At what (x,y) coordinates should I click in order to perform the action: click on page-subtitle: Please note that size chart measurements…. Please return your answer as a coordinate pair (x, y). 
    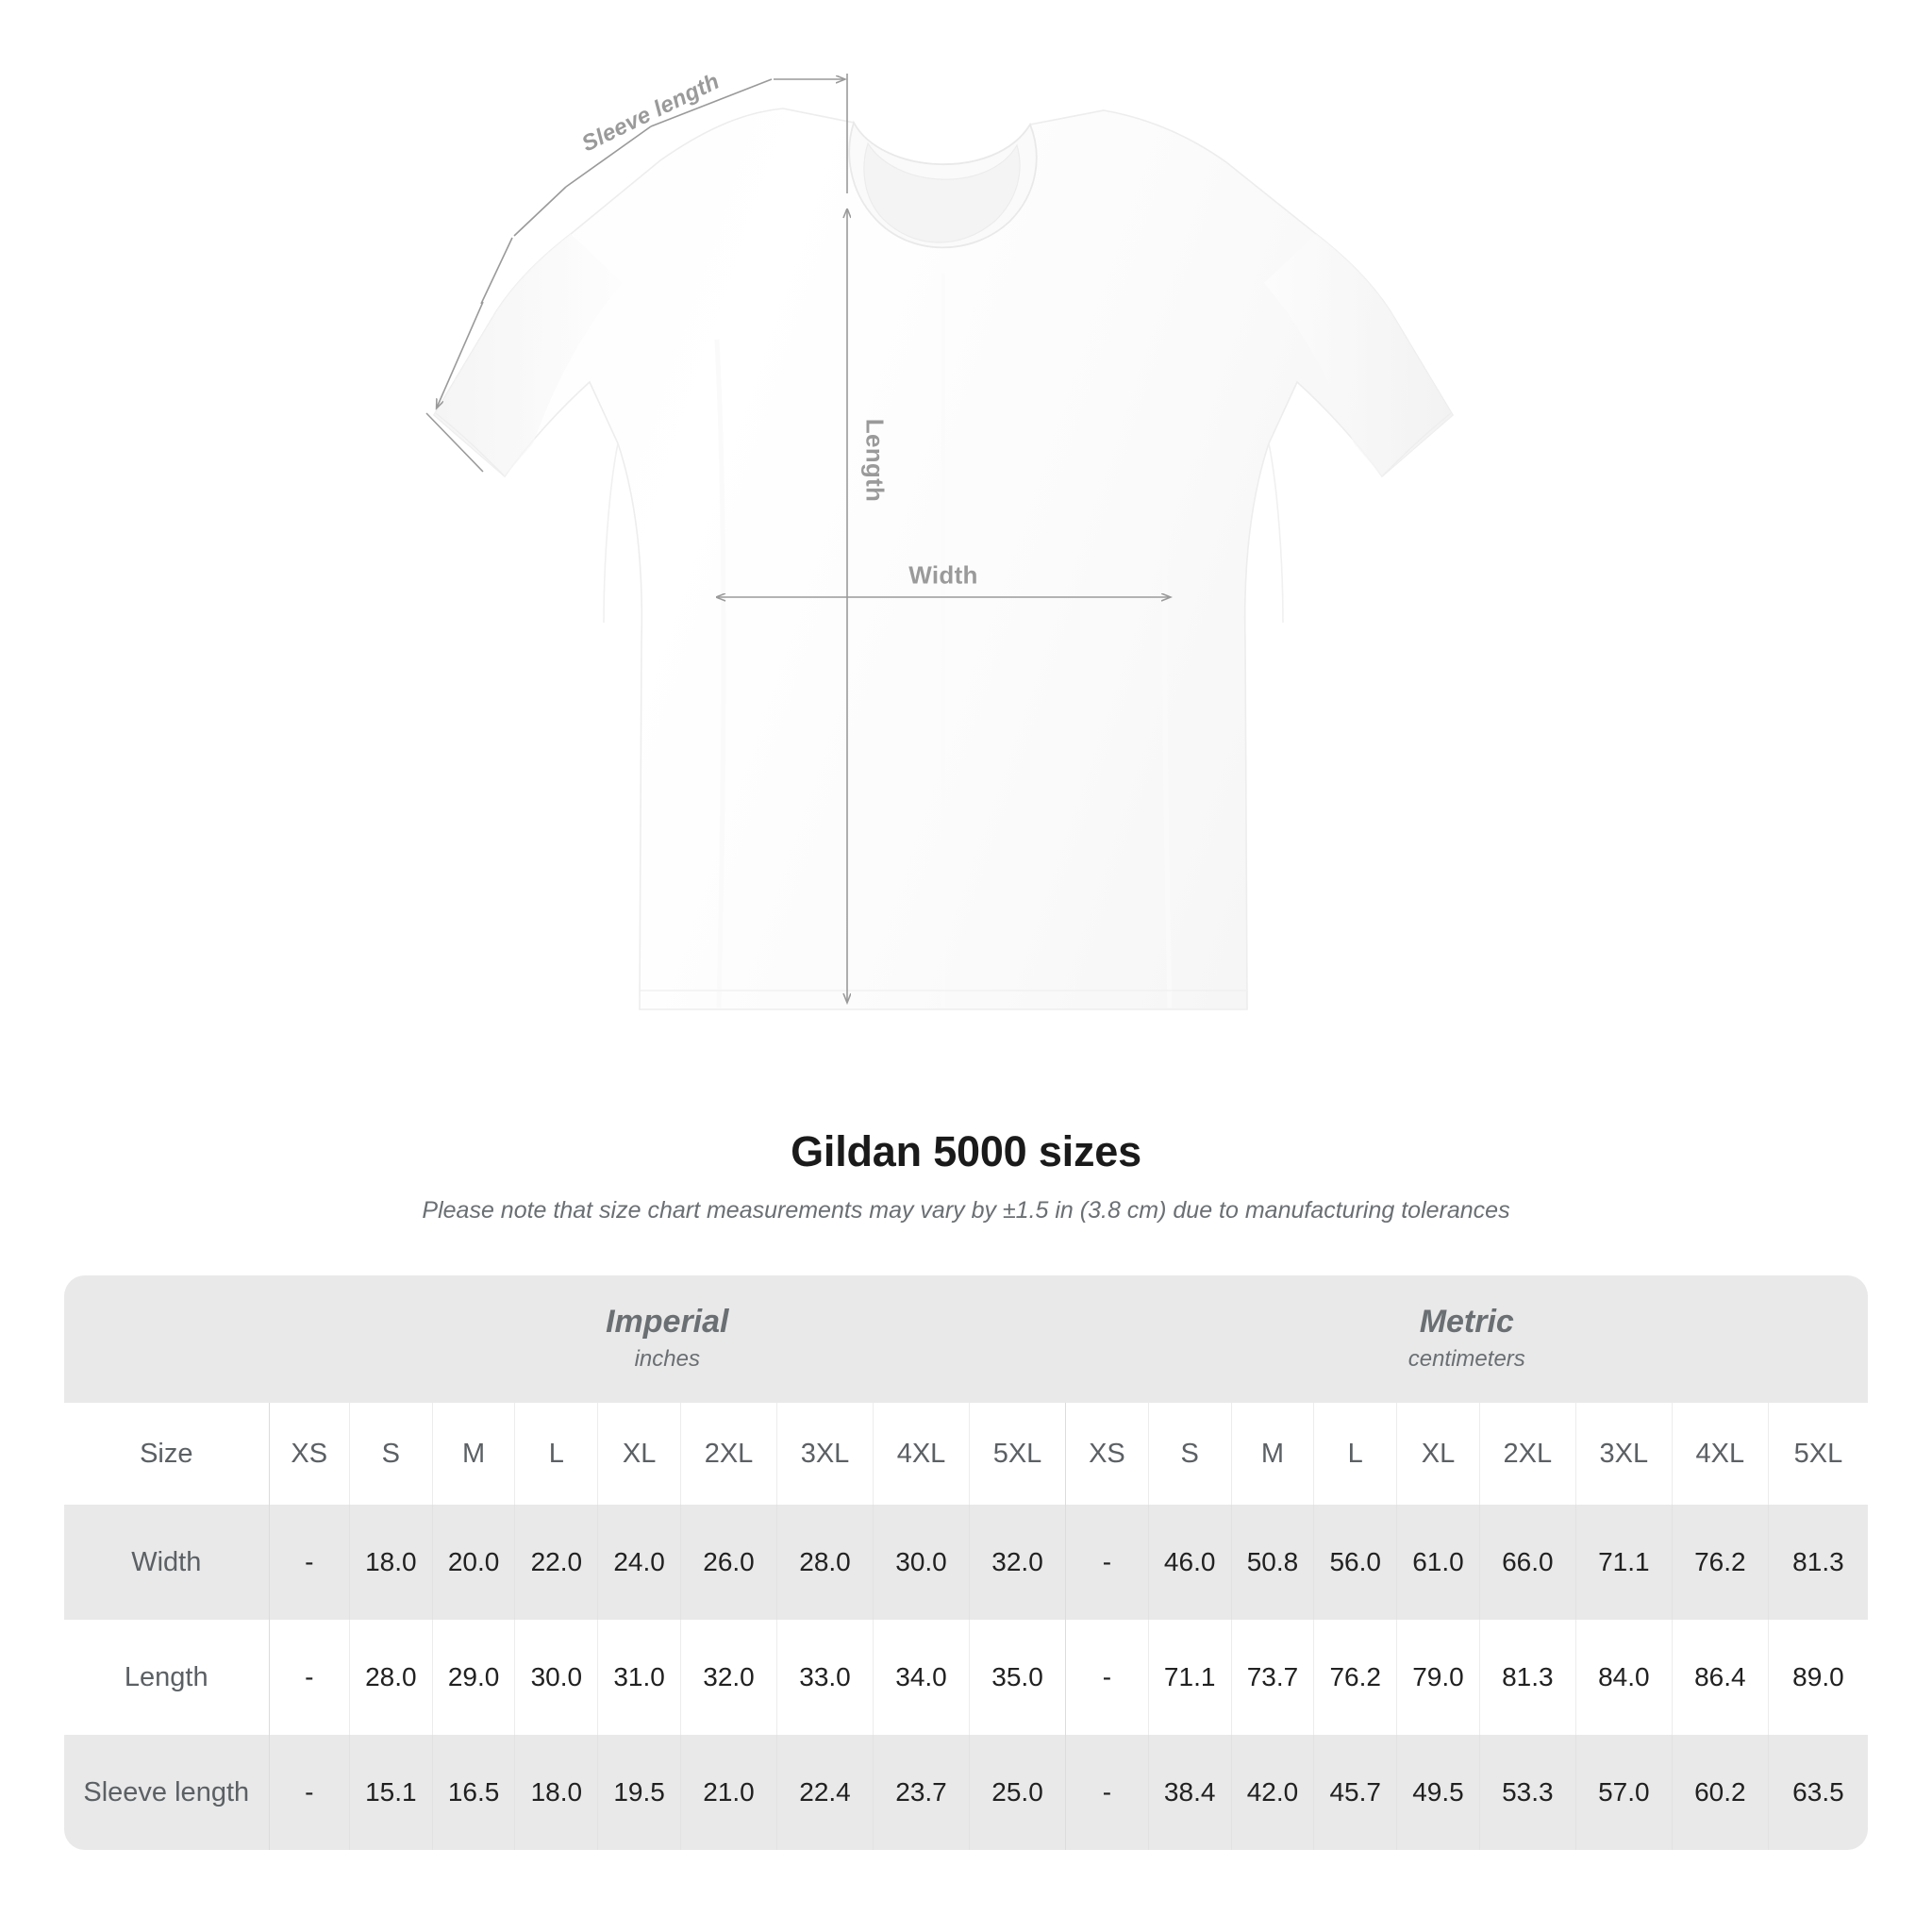
    Looking at the image, I should click on (966, 1211).